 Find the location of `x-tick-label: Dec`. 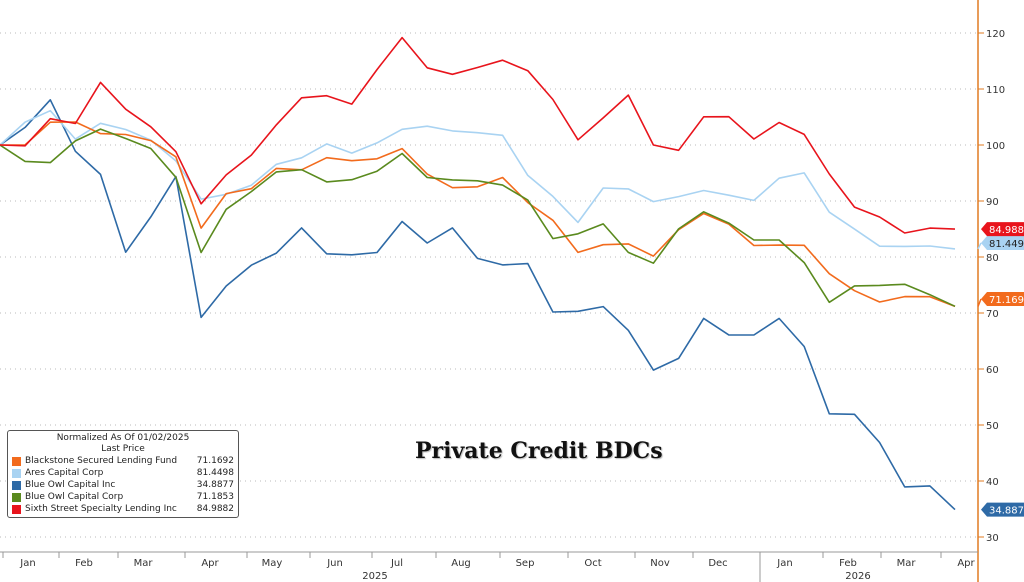

x-tick-label: Dec is located at coordinates (717, 563).